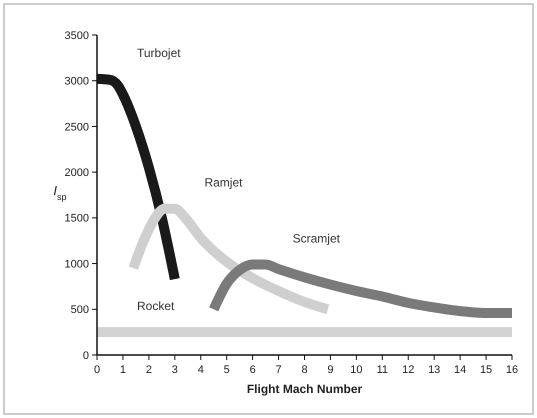 Image resolution: width=537 pixels, height=418 pixels. What do you see at coordinates (60, 192) in the screenshot?
I see `y-axis-title: I$_{sp}$` at bounding box center [60, 192].